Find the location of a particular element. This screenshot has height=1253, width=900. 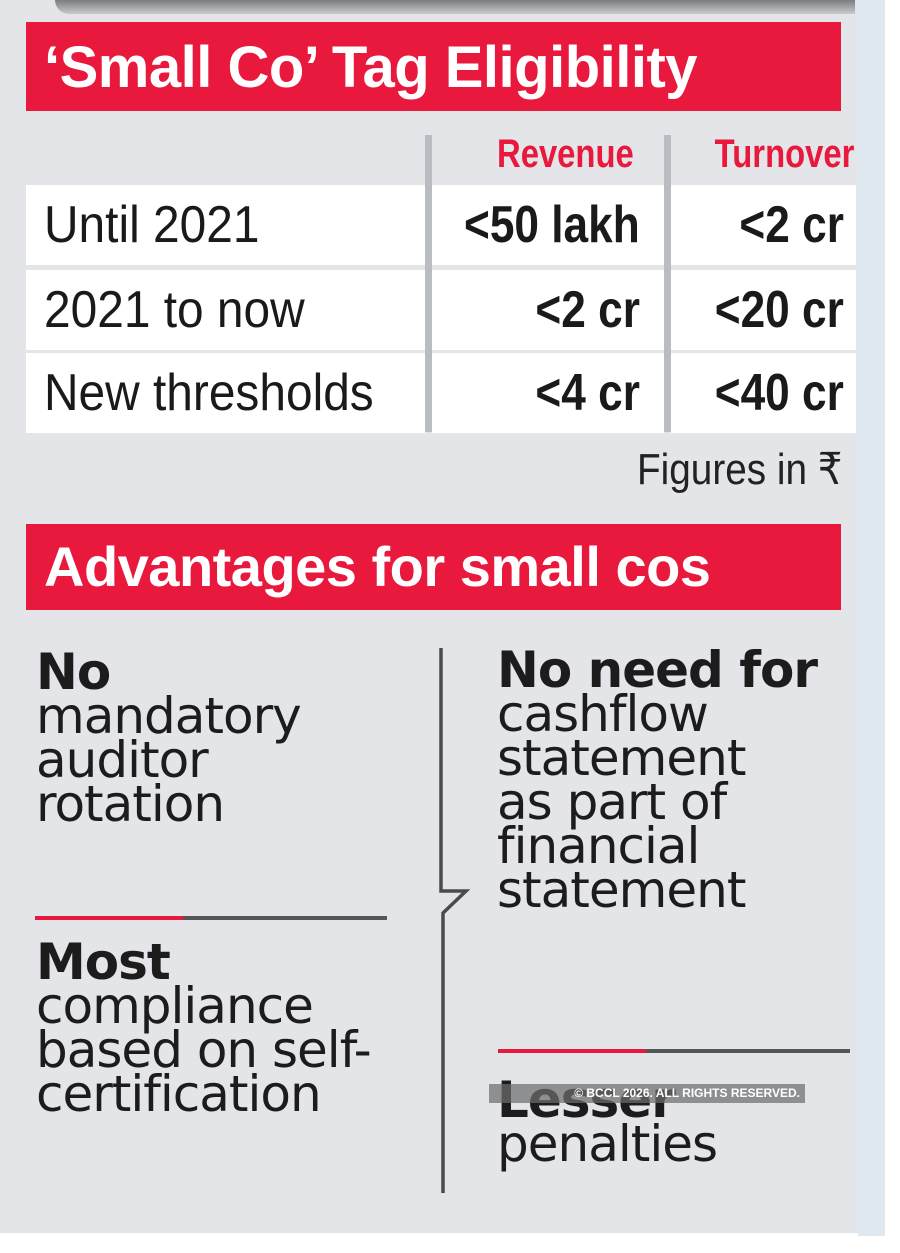

table-row: New thresholds <4 cr <40 cr is located at coordinates (441, 393).